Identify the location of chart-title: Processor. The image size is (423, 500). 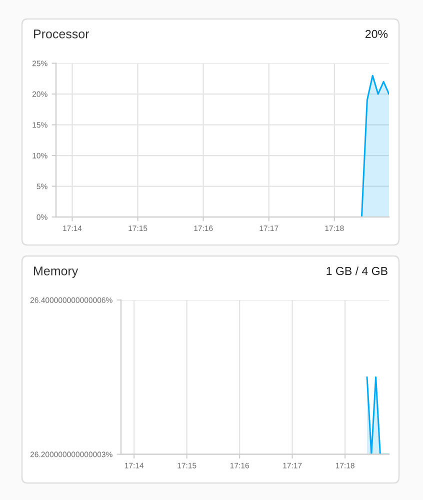
(62, 34).